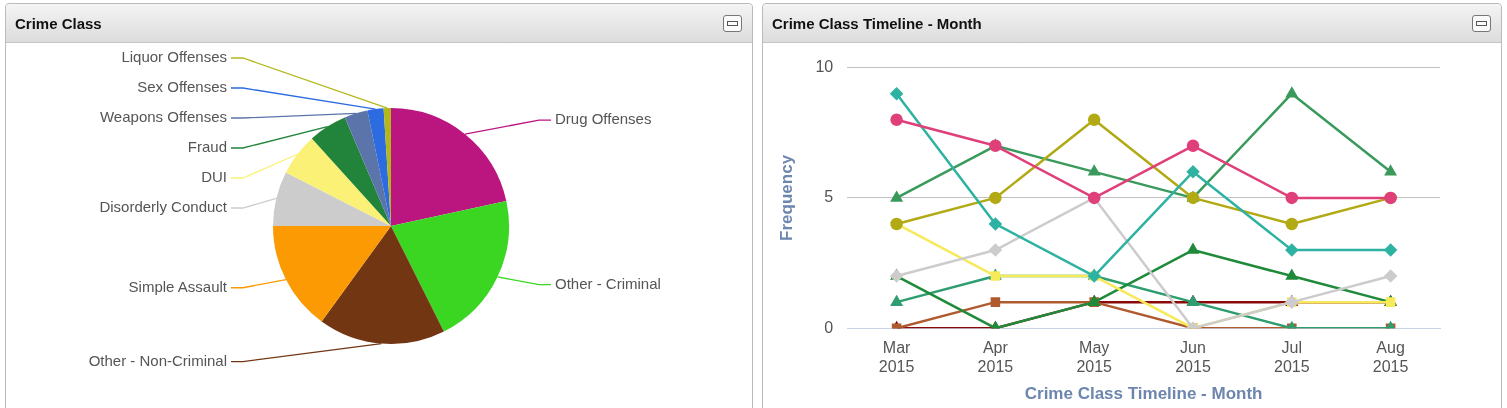 This screenshot has width=1507, height=408. Describe the element at coordinates (1193, 357) in the screenshot. I see `x-tick-label: Jun 2015` at that location.